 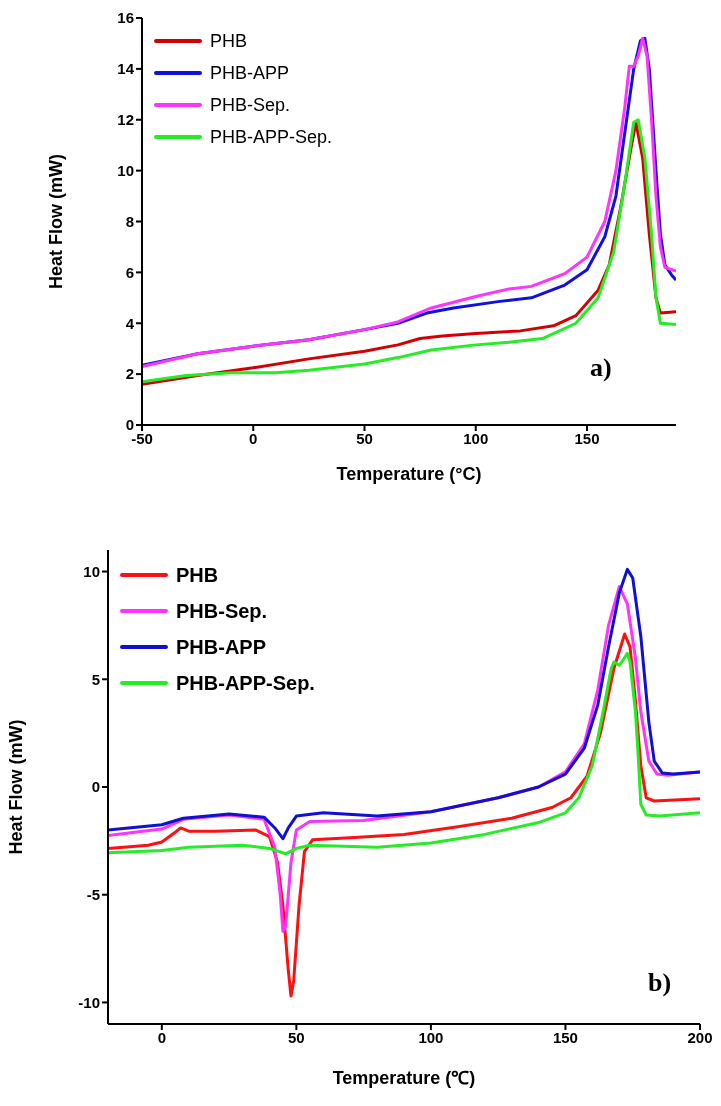 I want to click on annotation: b), so click(x=660, y=983).